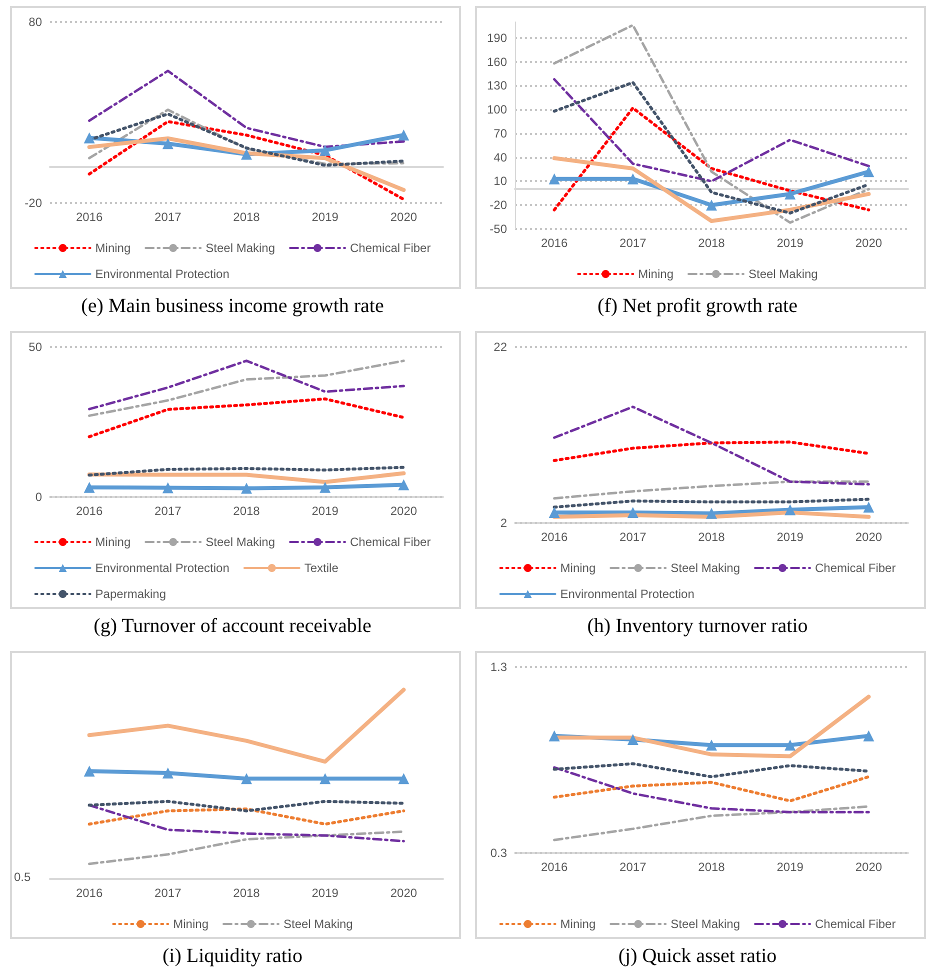 The width and height of the screenshot is (930, 975). I want to click on legend-label: Papermaking, so click(130, 594).